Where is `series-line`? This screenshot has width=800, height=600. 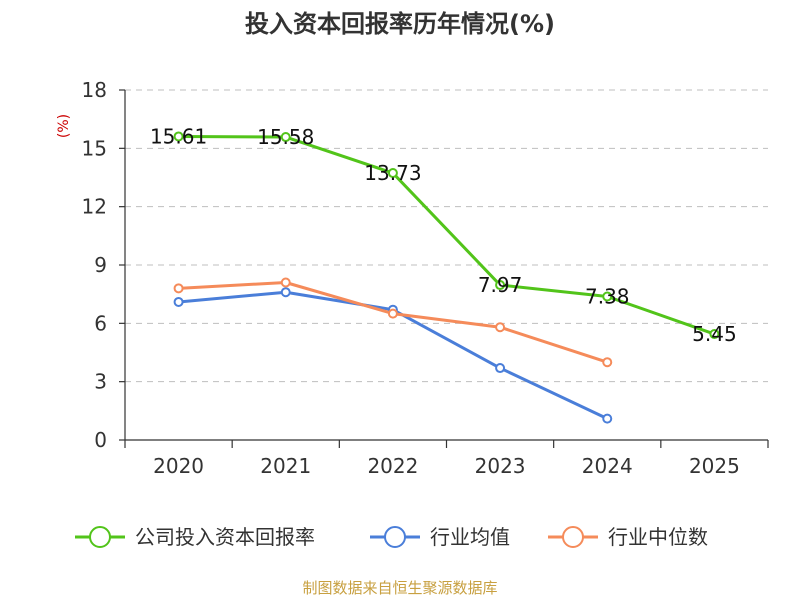 series-line is located at coordinates (393, 322).